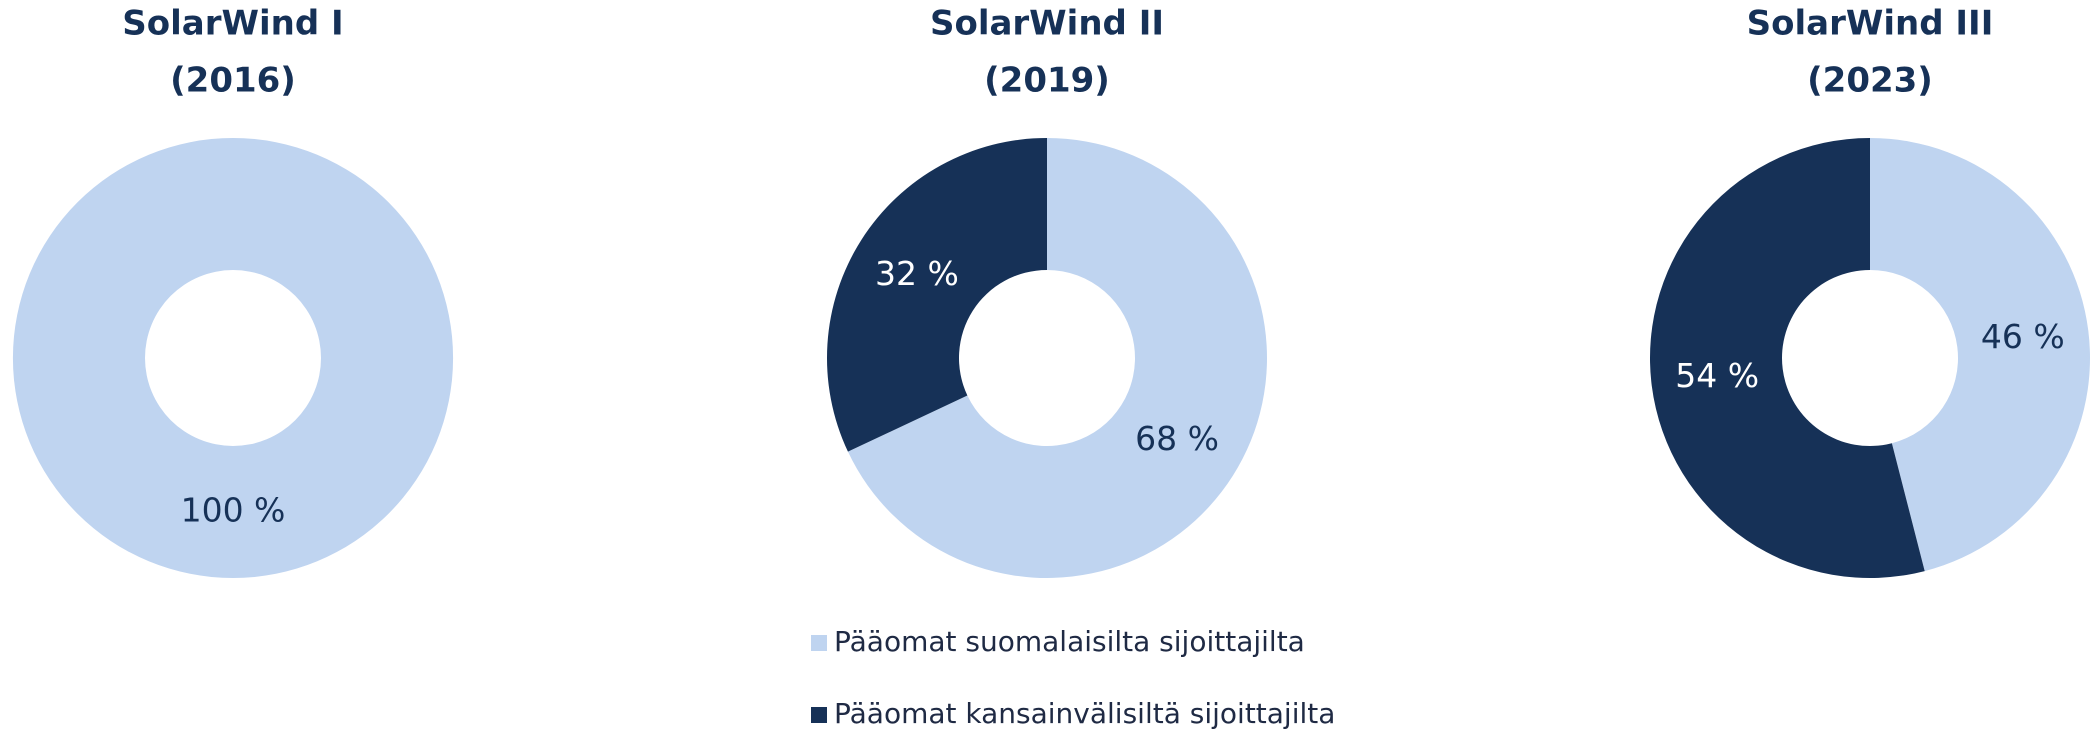  What do you see at coordinates (1084, 713) in the screenshot?
I see `legend-label: Pääomat kansainvälisiltä sijoittajilta` at bounding box center [1084, 713].